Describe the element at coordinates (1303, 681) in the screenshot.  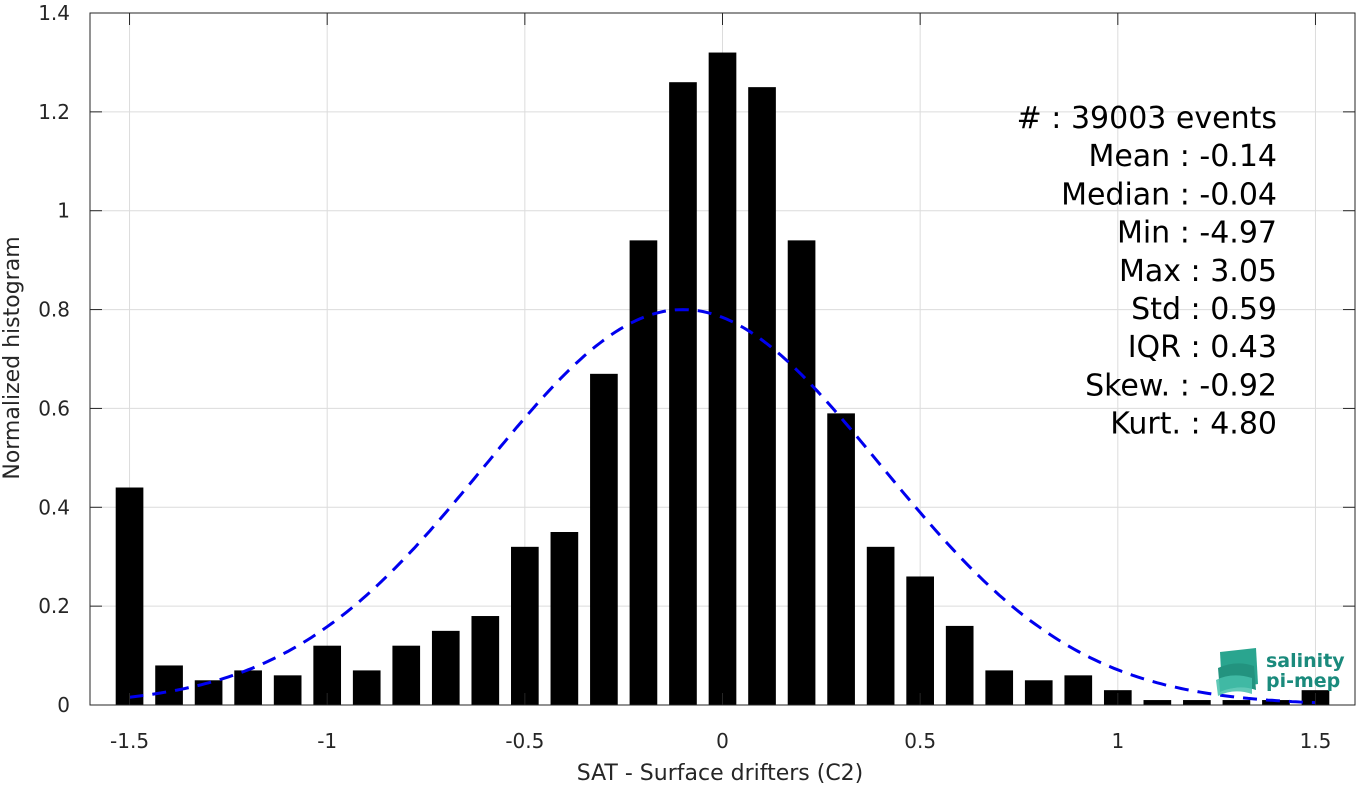
I see `logo-text-line2: pi-mep` at that location.